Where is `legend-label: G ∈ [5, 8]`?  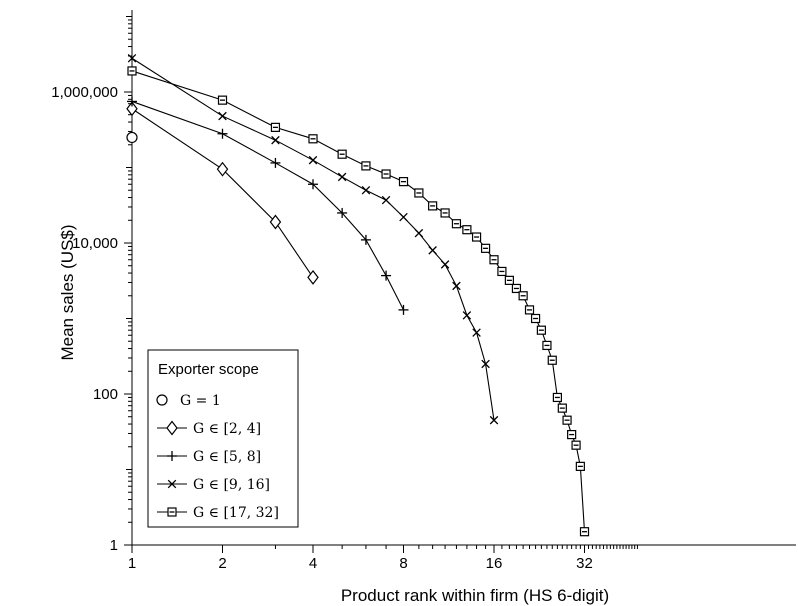
legend-label: G ∈ [5, 8] is located at coordinates (227, 457).